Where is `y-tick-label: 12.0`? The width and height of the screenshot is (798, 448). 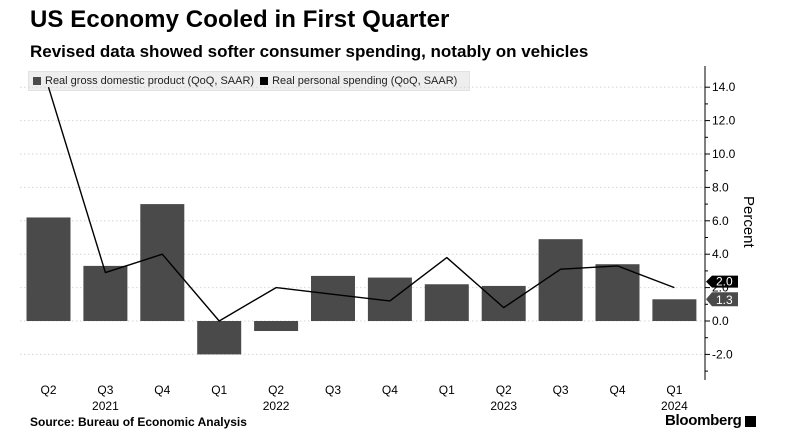
y-tick-label: 12.0 is located at coordinates (724, 121).